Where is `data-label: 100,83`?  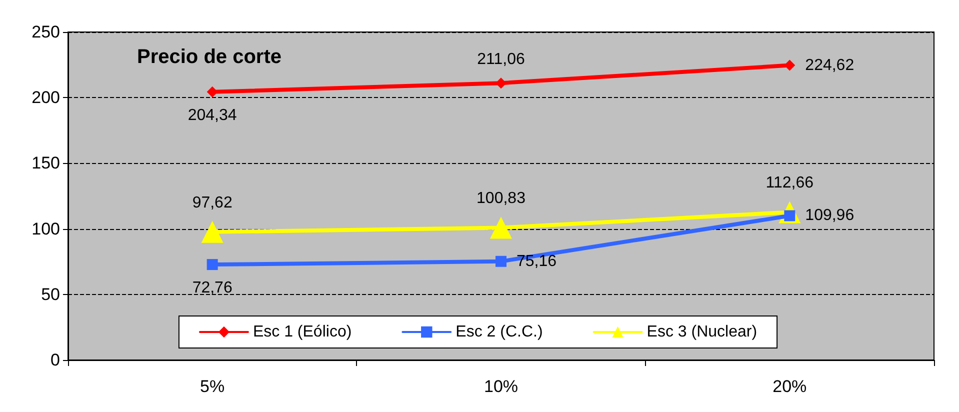
data-label: 100,83 is located at coordinates (501, 199).